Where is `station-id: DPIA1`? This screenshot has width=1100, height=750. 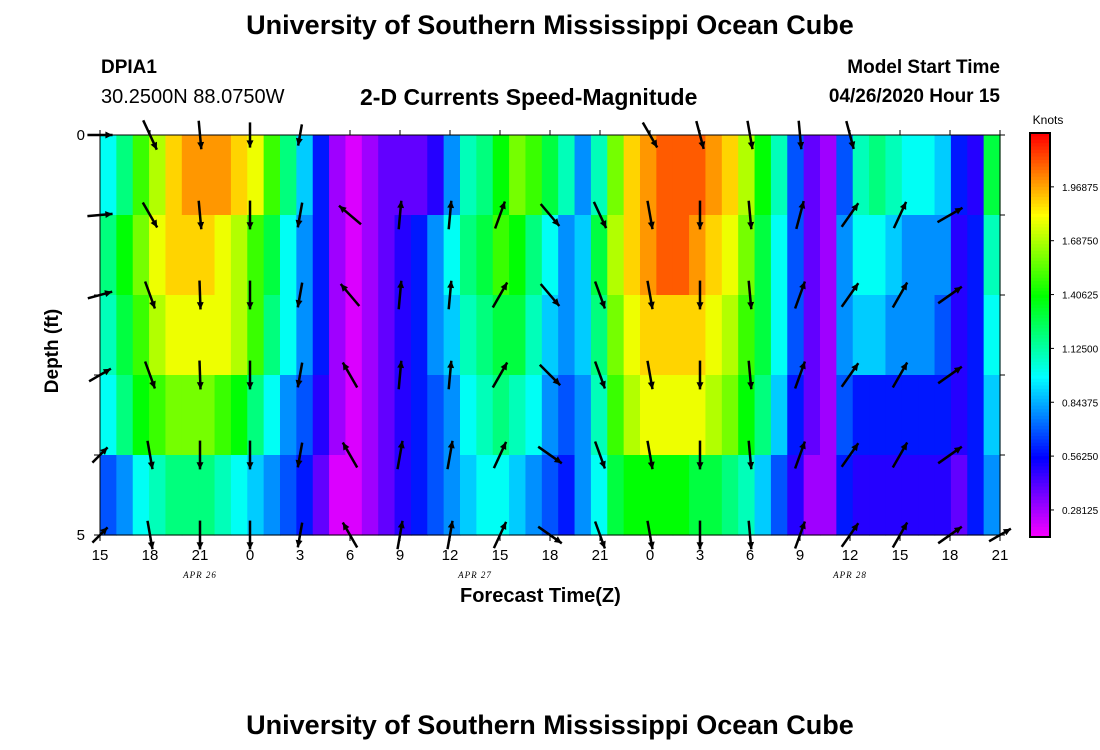
station-id: DPIA1 is located at coordinates (129, 67).